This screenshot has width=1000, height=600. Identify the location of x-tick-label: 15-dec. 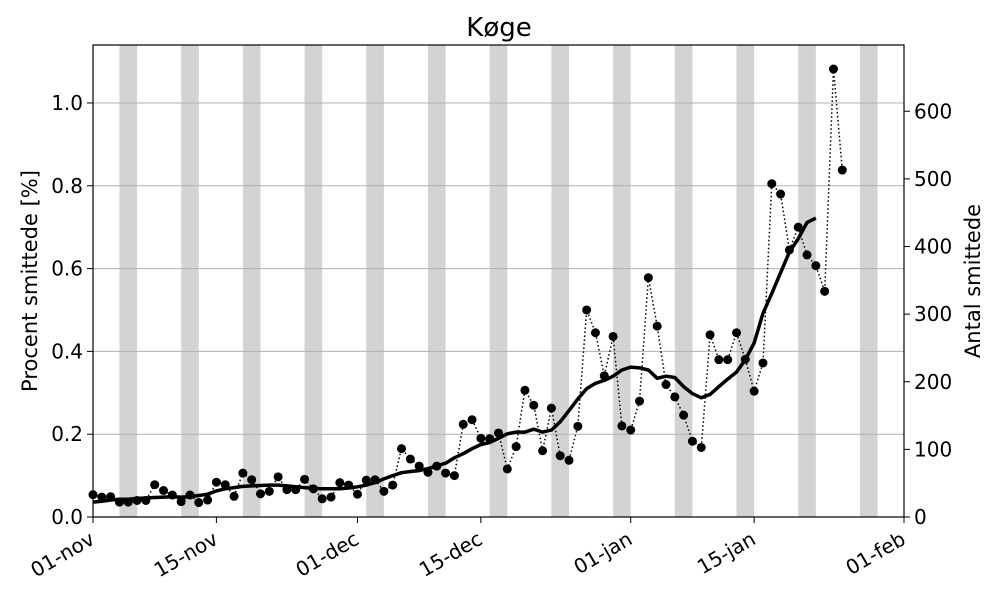
(450, 554).